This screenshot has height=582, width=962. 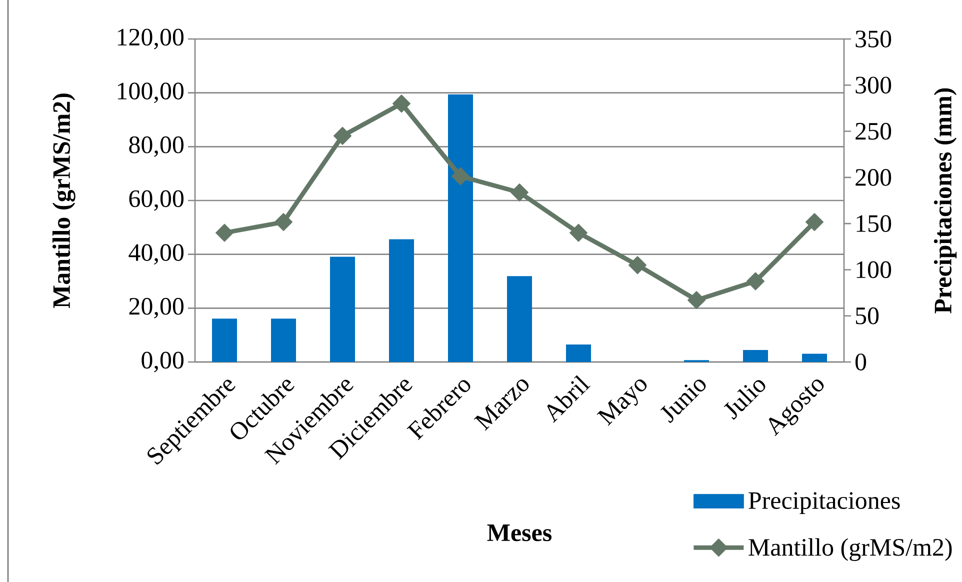 What do you see at coordinates (874, 177) in the screenshot?
I see `y2-tick-label: 200` at bounding box center [874, 177].